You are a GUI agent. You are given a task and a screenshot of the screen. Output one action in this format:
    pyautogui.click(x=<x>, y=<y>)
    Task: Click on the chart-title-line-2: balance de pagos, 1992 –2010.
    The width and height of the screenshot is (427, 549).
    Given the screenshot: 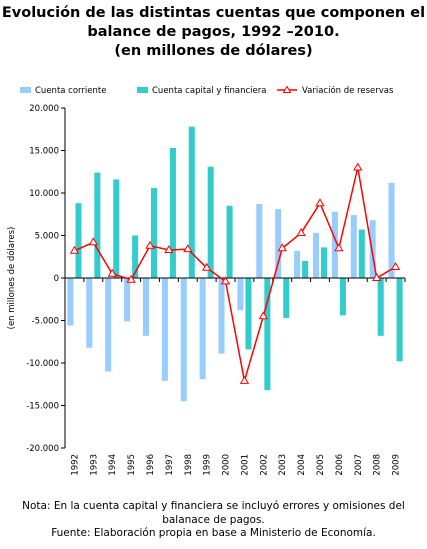 What is the action you would take?
    pyautogui.click(x=213, y=32)
    